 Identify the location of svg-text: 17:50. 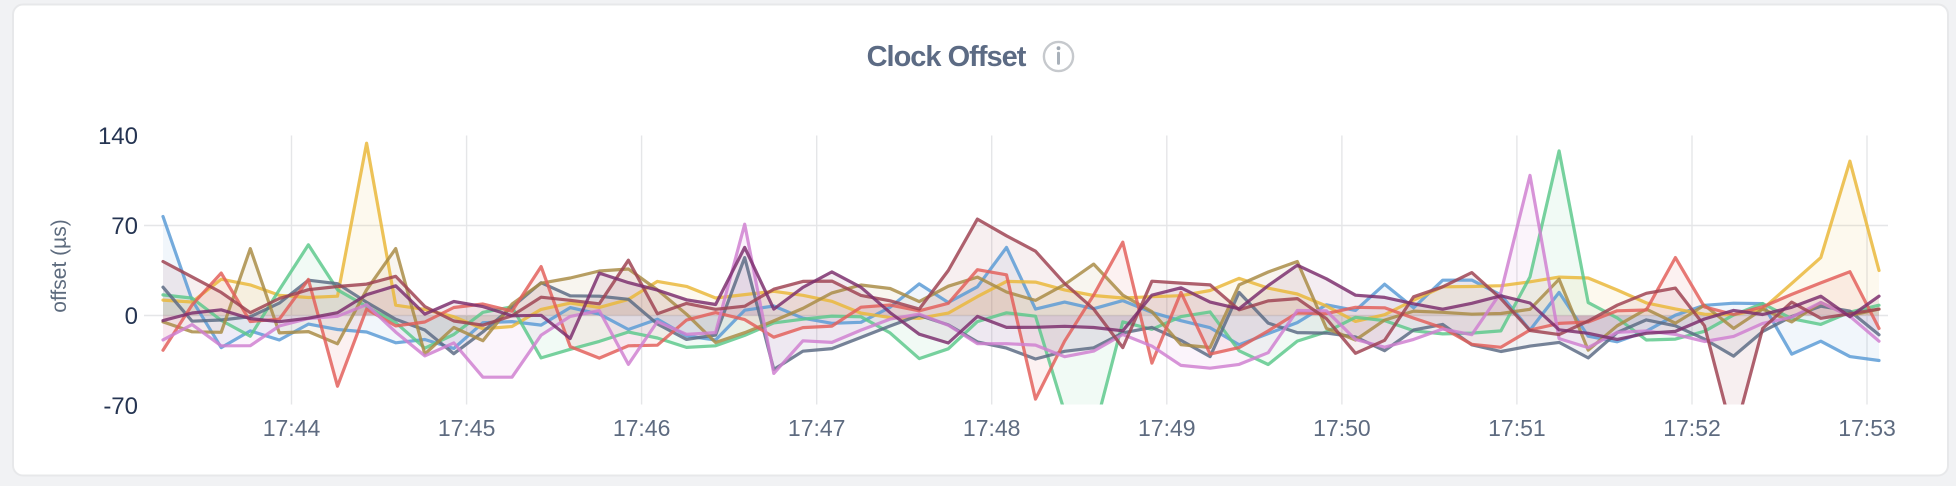
(1342, 428).